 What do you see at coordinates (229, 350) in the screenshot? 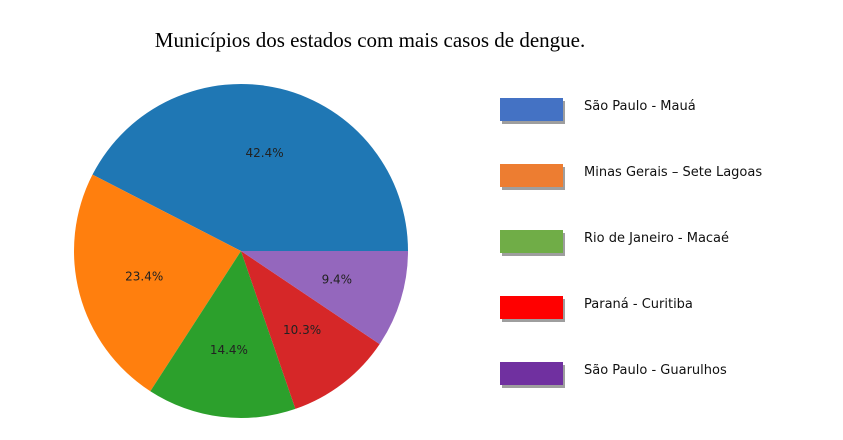
I see `slice-percent-label: 14.4%` at bounding box center [229, 350].